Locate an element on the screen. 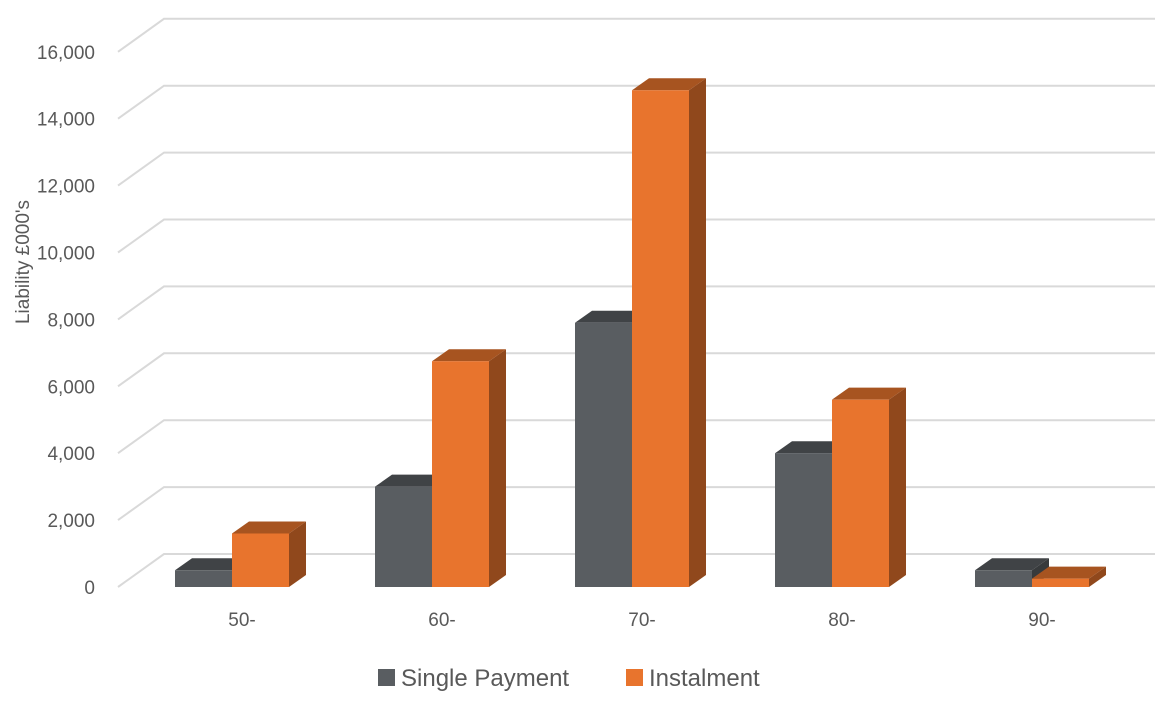 This screenshot has height=702, width=1155. y-tick-label: 0 is located at coordinates (89, 588).